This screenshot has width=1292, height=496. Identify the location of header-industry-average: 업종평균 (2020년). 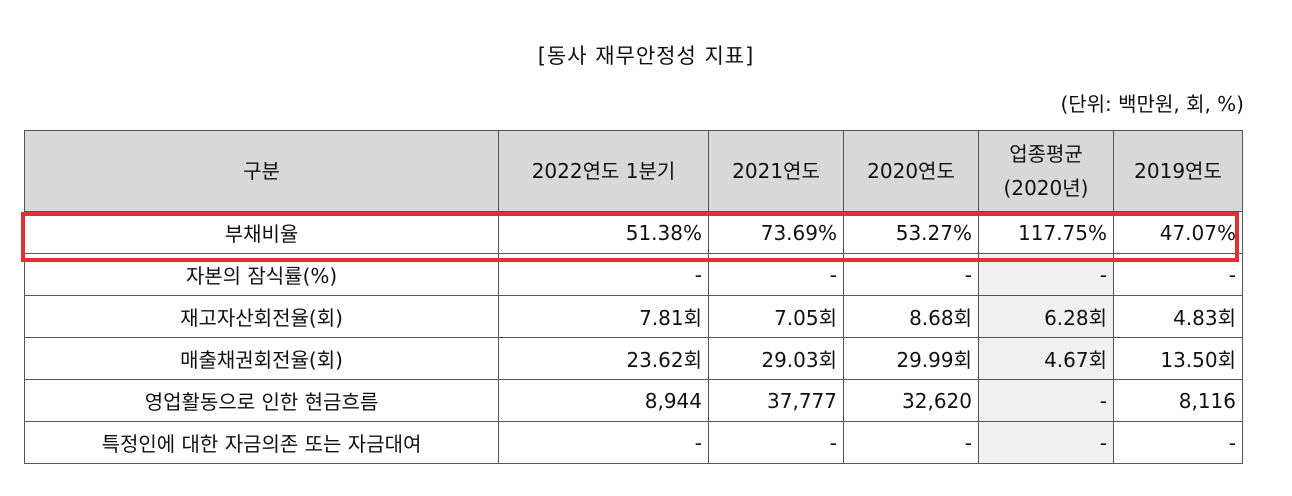
(1046, 171).